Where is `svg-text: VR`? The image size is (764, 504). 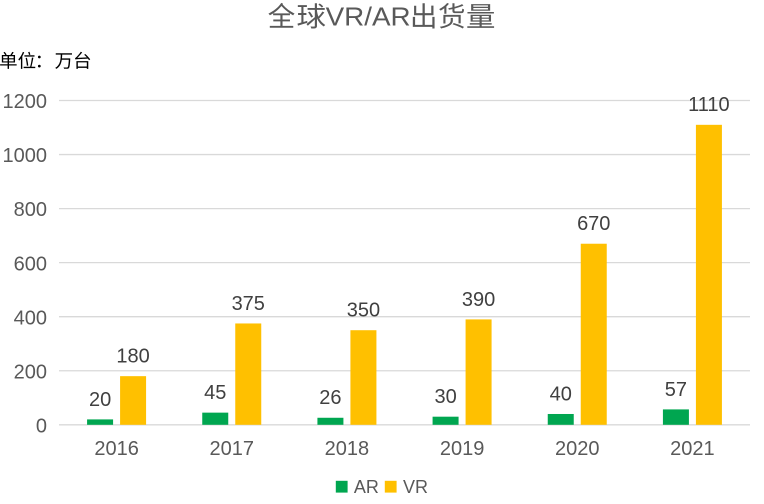 svg-text: VR is located at coordinates (415, 487).